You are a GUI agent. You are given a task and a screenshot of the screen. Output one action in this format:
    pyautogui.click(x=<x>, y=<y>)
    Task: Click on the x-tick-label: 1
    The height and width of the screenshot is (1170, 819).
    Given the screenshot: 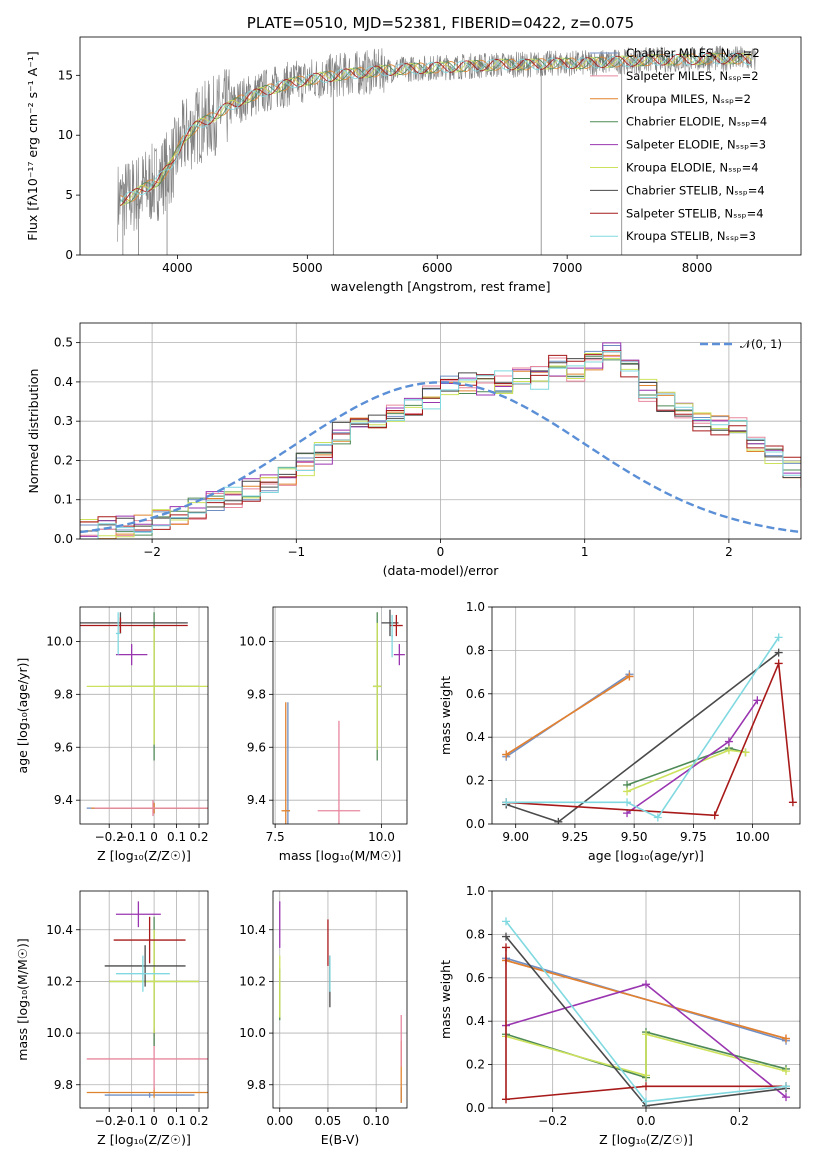 What is the action you would take?
    pyautogui.click(x=585, y=552)
    